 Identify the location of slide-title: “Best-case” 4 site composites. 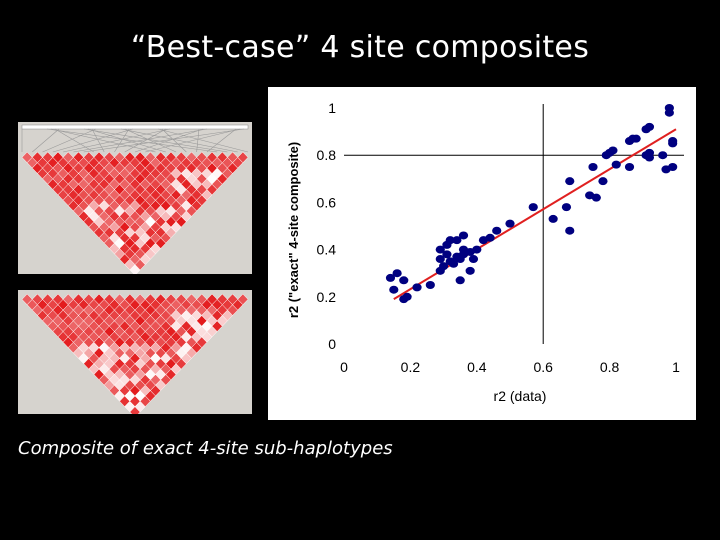
(360, 47).